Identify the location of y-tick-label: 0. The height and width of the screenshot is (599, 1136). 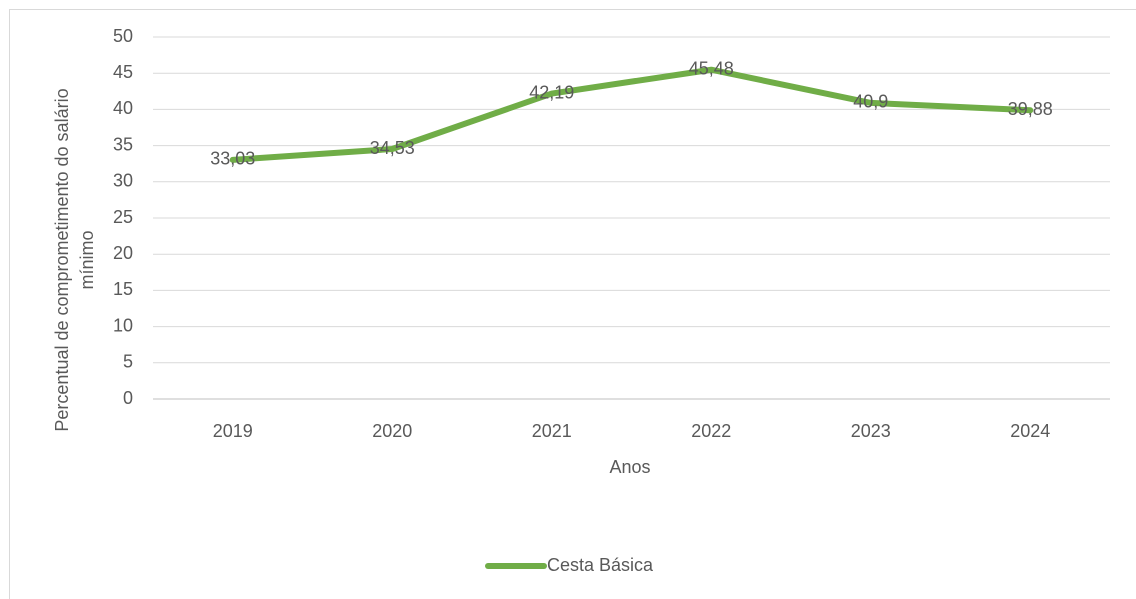
(128, 398).